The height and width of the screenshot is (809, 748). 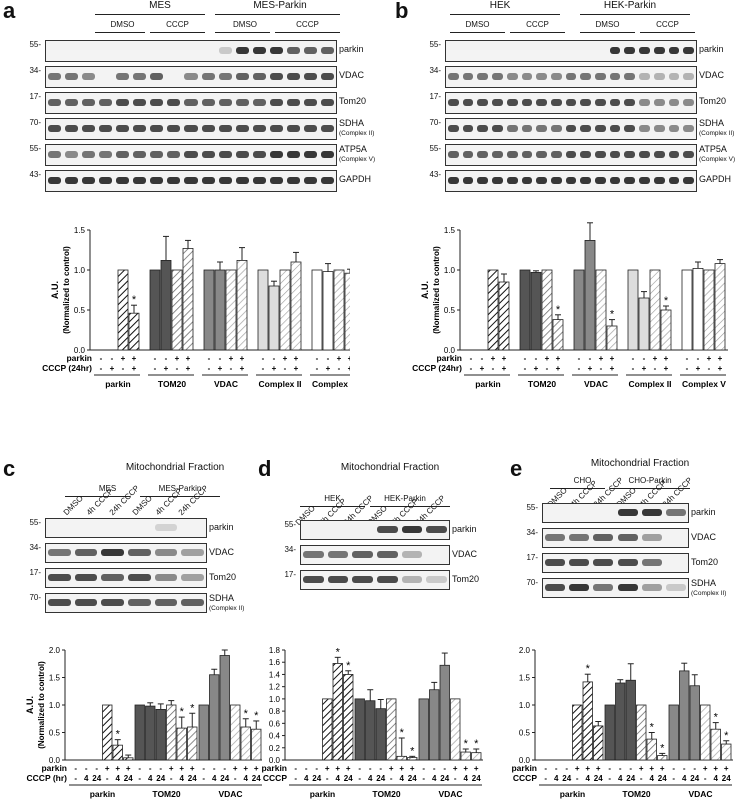 I want to click on y-tick-label: 0.5, so click(x=525, y=733).